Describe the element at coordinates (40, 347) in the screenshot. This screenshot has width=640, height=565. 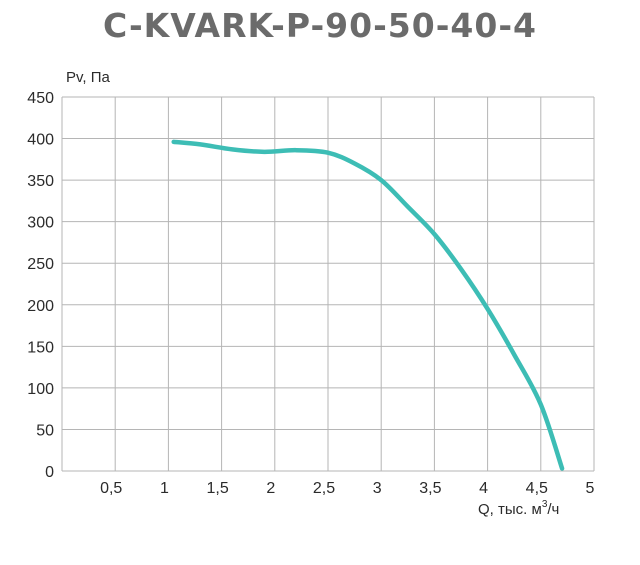
I see `y-tick-label: 150` at that location.